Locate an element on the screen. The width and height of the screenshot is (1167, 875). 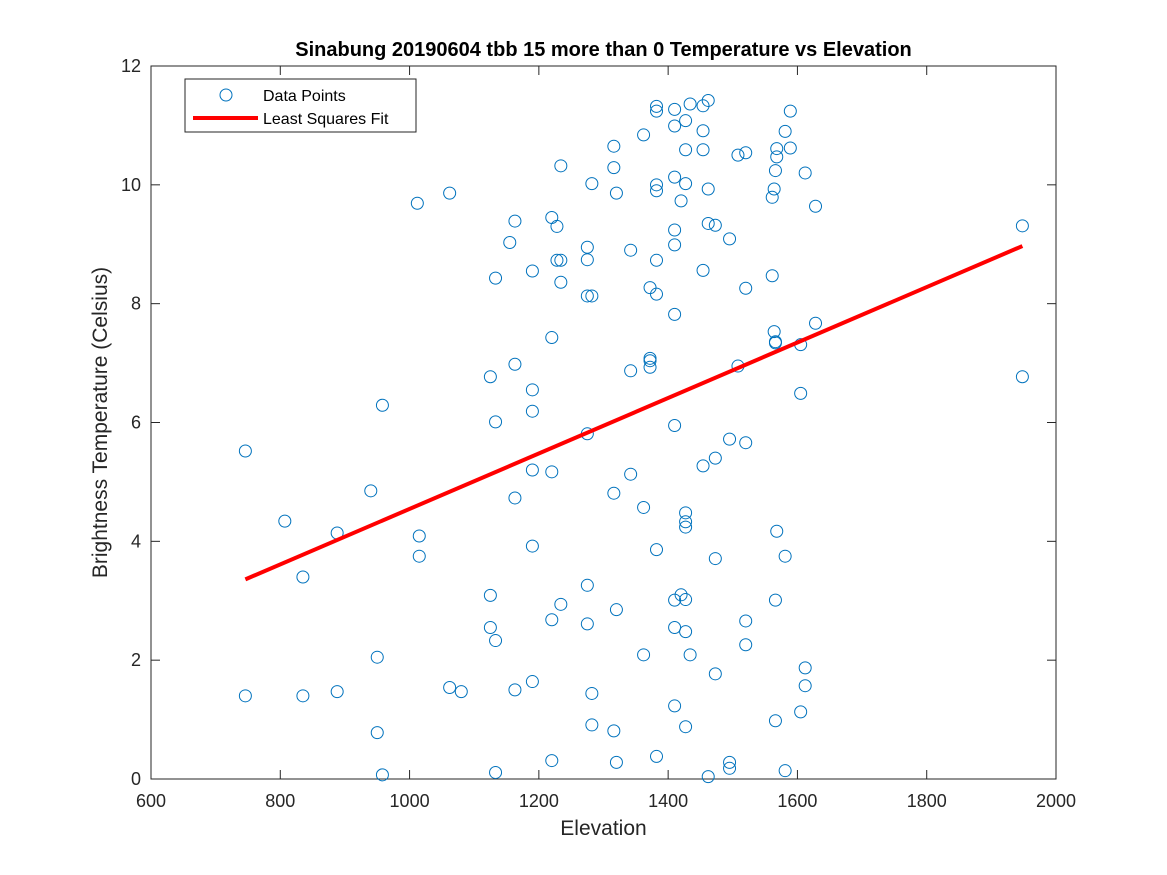
y-tick-label: 2 is located at coordinates (136, 660).